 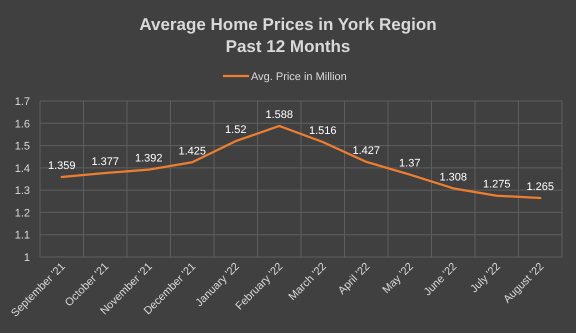 What do you see at coordinates (22, 213) in the screenshot?
I see `y-tick-label: 1.2` at bounding box center [22, 213].